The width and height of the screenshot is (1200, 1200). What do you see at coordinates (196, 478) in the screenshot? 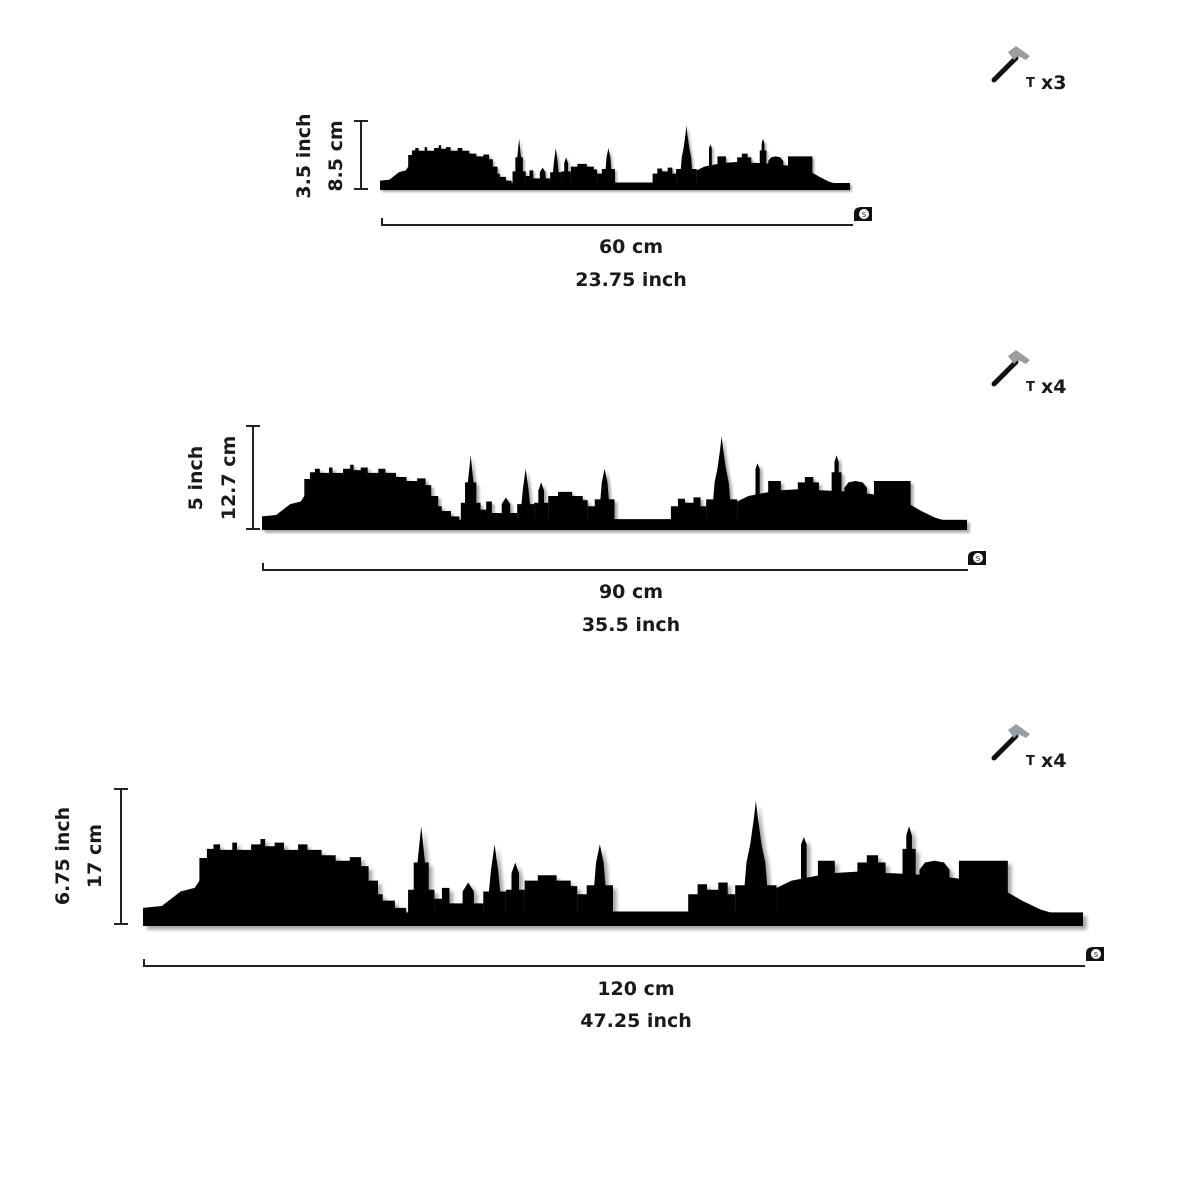
I see `height-inch-label: 5 inch` at bounding box center [196, 478].